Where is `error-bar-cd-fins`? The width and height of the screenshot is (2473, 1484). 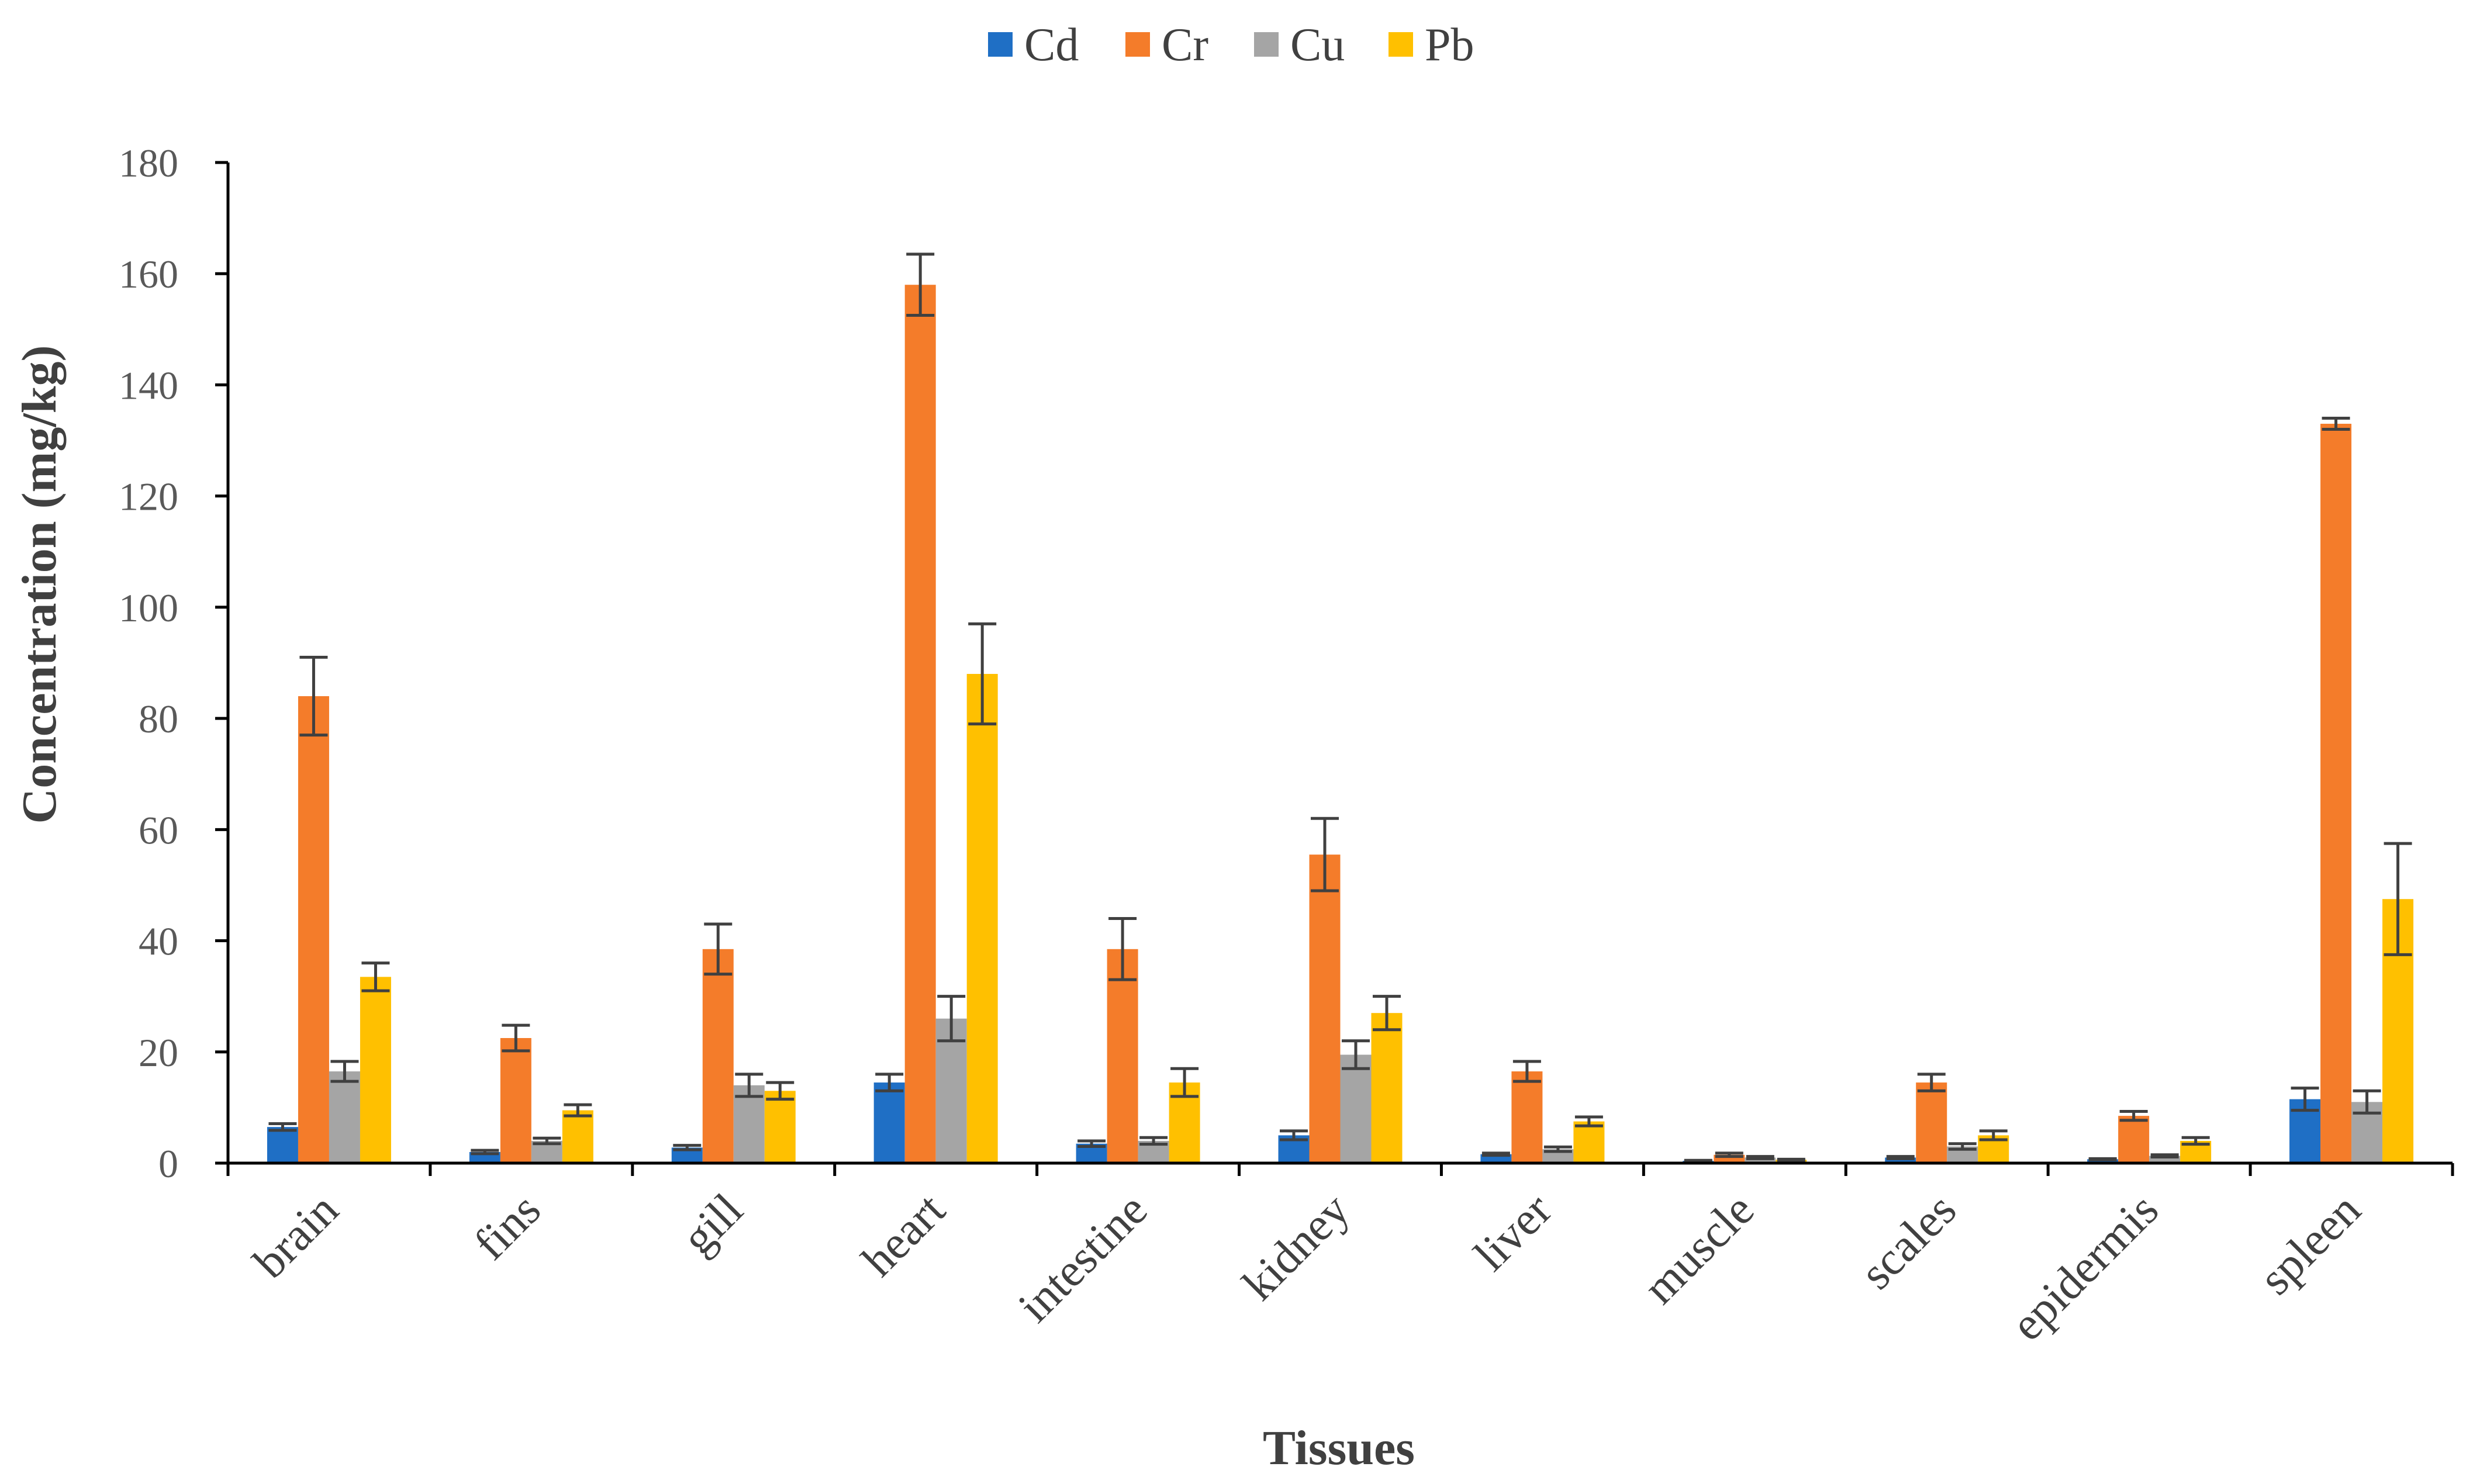
error-bar-cd-fins is located at coordinates (485, 1152).